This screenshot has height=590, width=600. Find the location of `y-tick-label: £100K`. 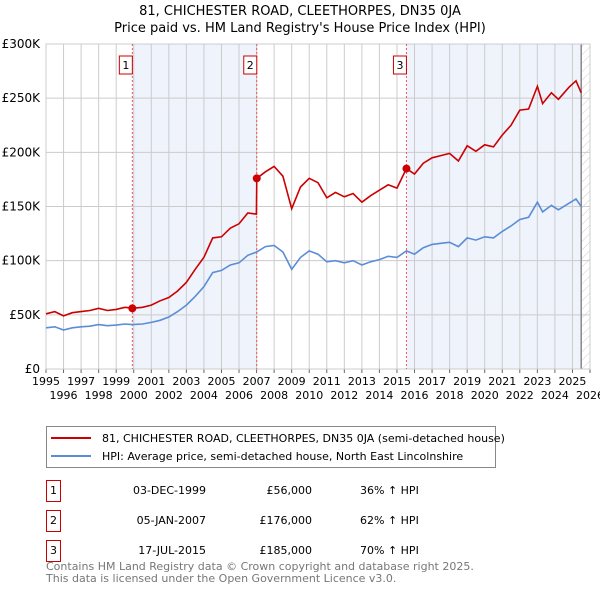

y-tick-label: £100K is located at coordinates (22, 261).